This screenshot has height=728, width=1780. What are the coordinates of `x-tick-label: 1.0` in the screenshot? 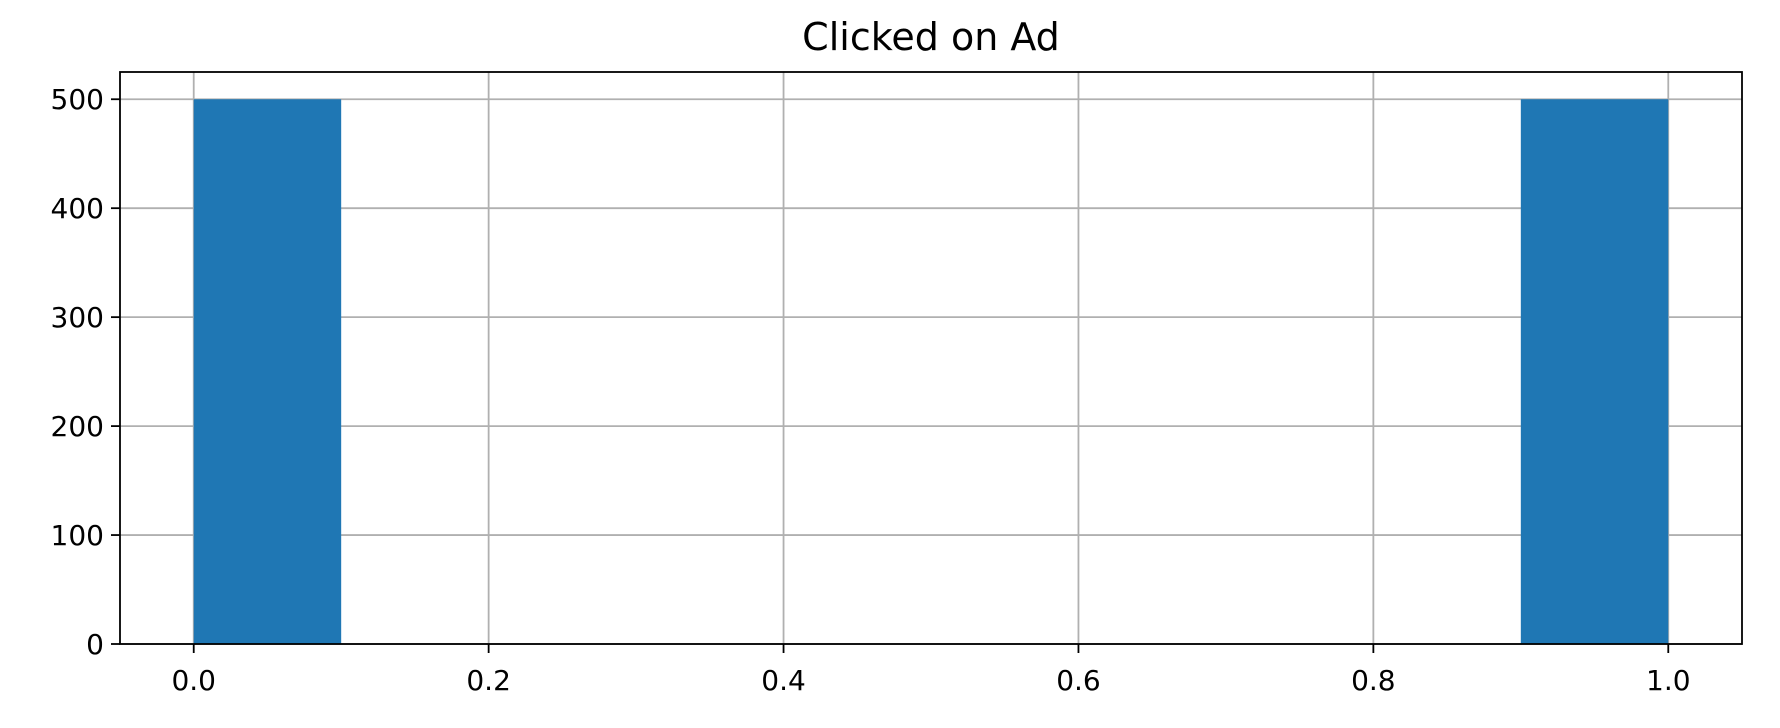 It's located at (1668, 680).